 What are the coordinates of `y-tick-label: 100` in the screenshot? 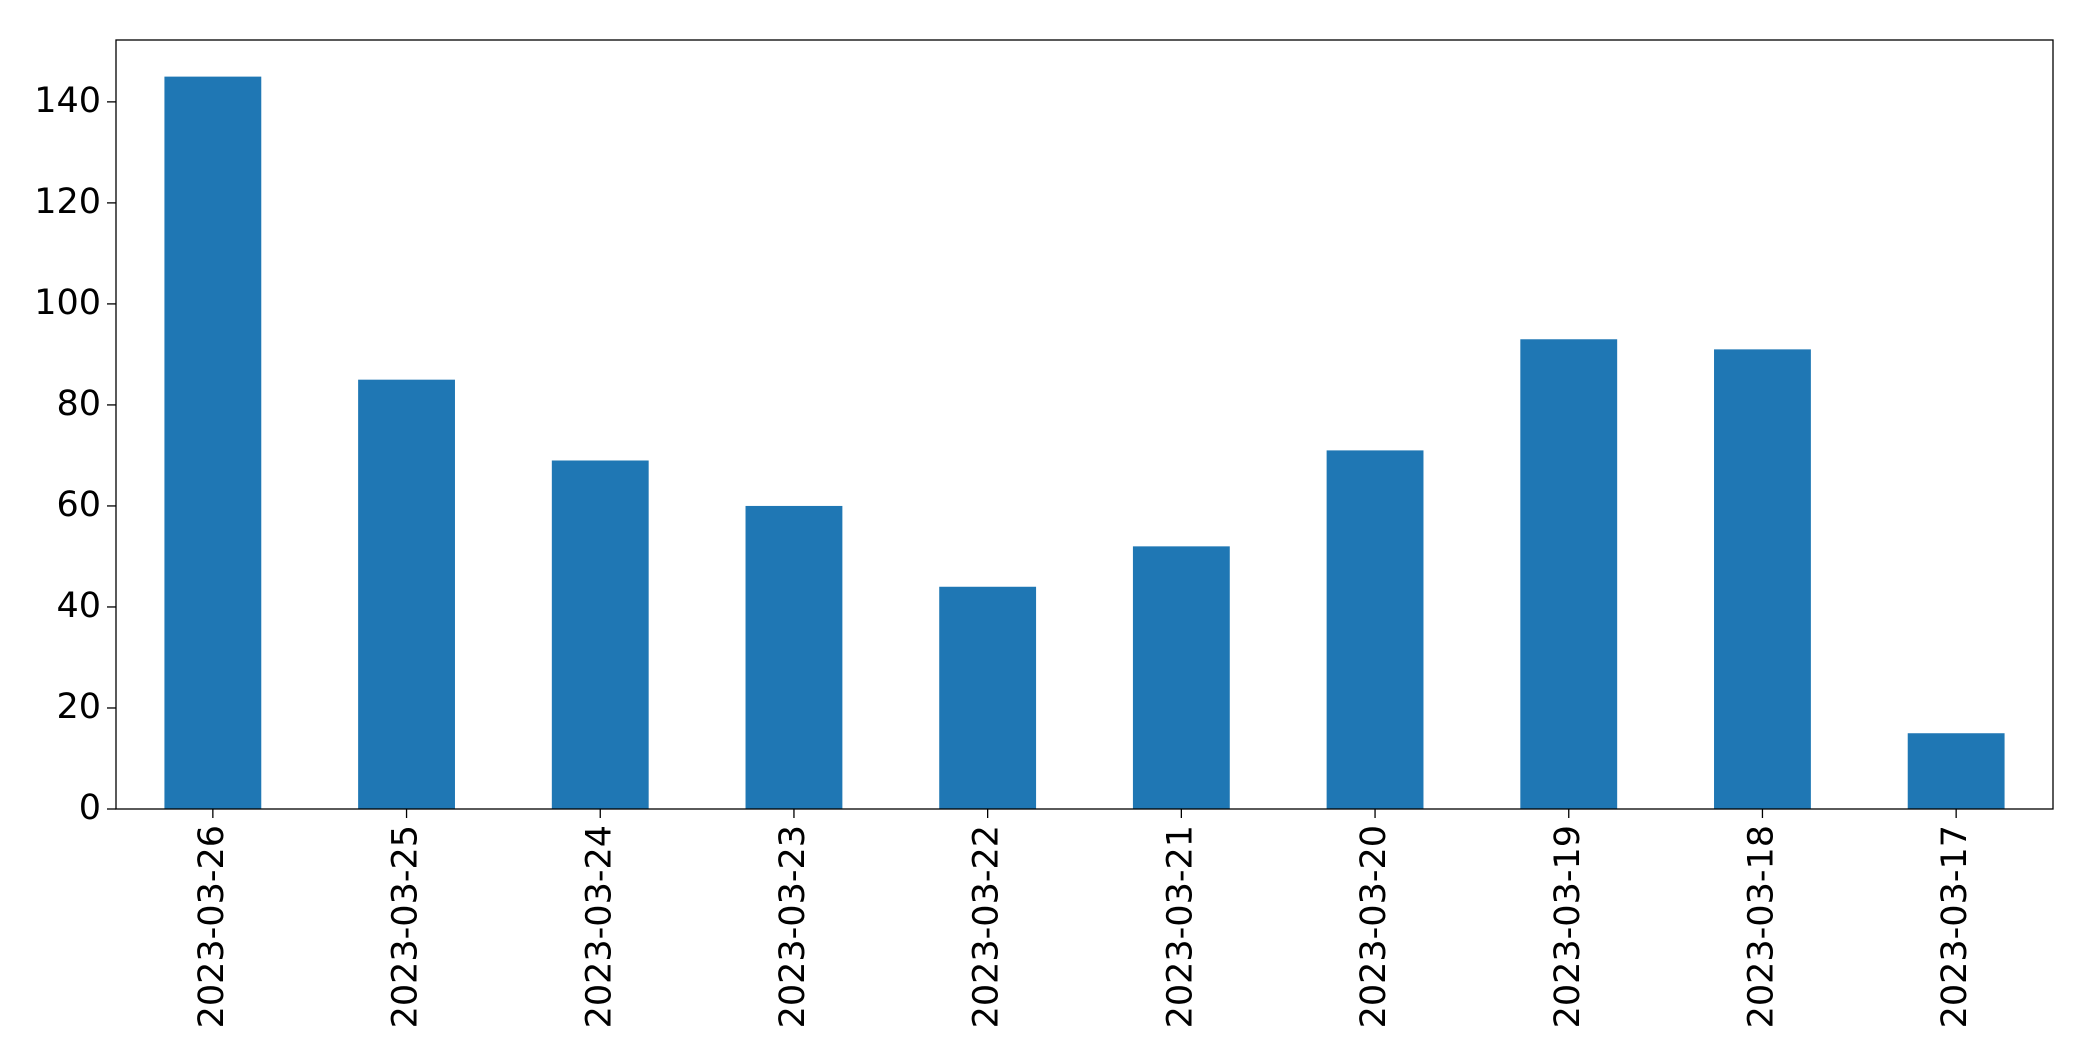 It's located at (67, 303).